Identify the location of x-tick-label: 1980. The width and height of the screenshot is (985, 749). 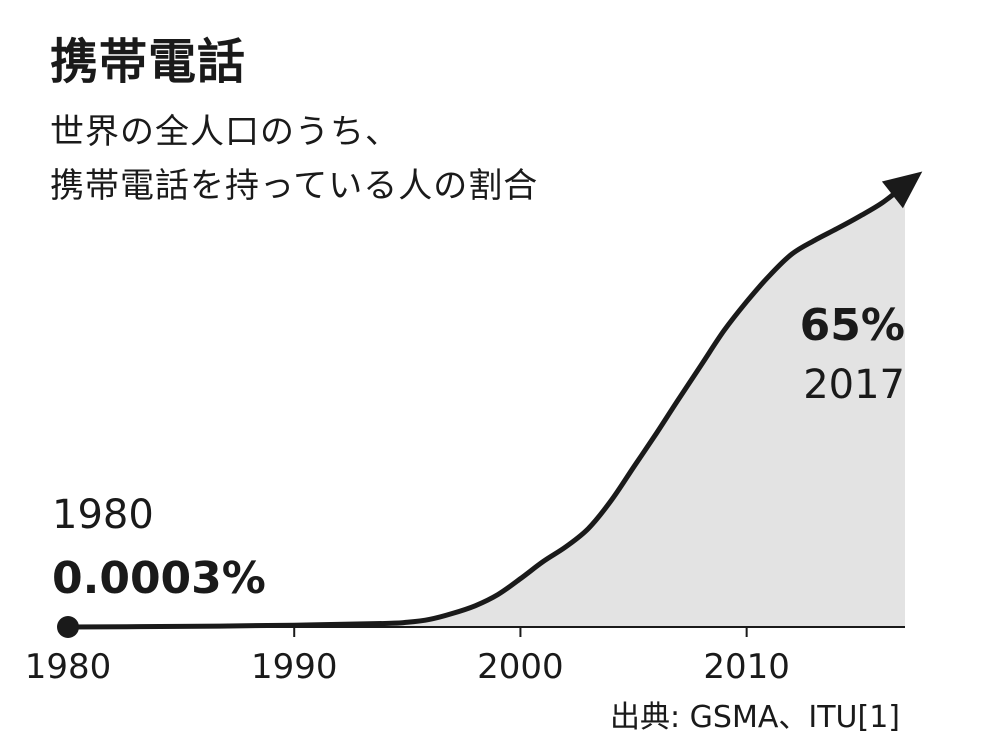
(68, 667).